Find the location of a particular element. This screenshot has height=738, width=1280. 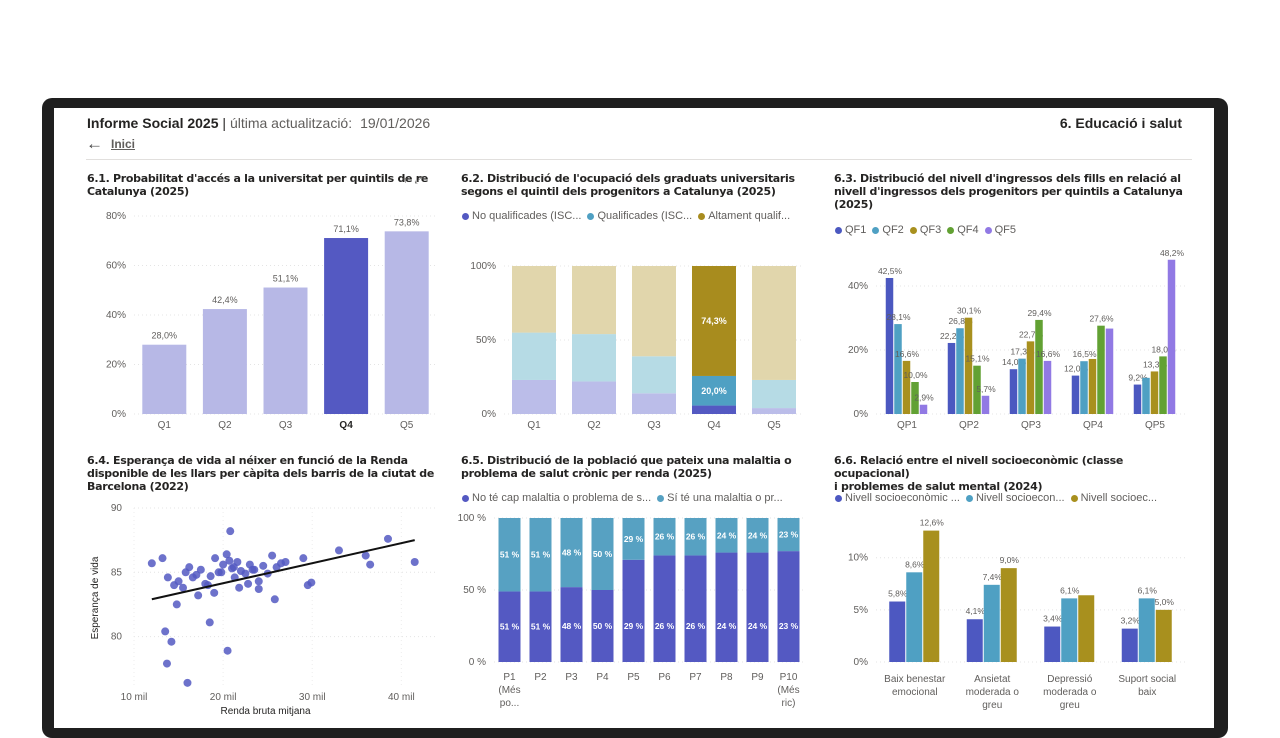

x-tick-label: P9 is located at coordinates (757, 677).